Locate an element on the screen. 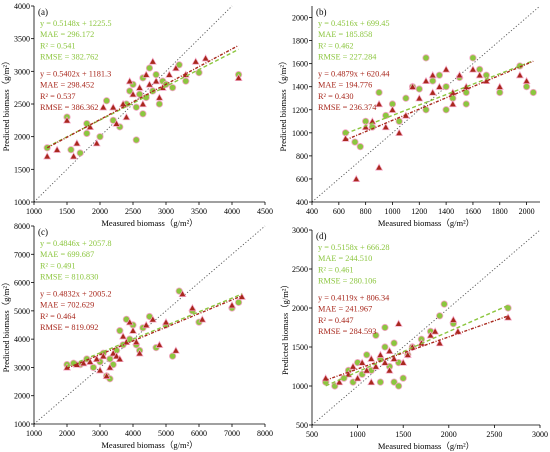 The height and width of the screenshot is (452, 550). stats-red-line: R² = 0.537 is located at coordinates (58, 96).